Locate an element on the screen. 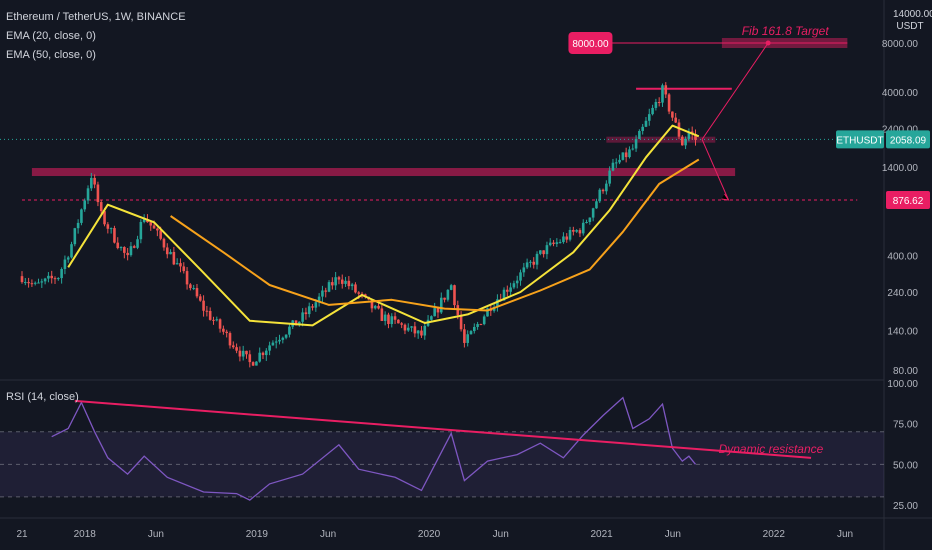 The height and width of the screenshot is (550, 932). symbol-tag-text: ETHUSDT is located at coordinates (859, 140).